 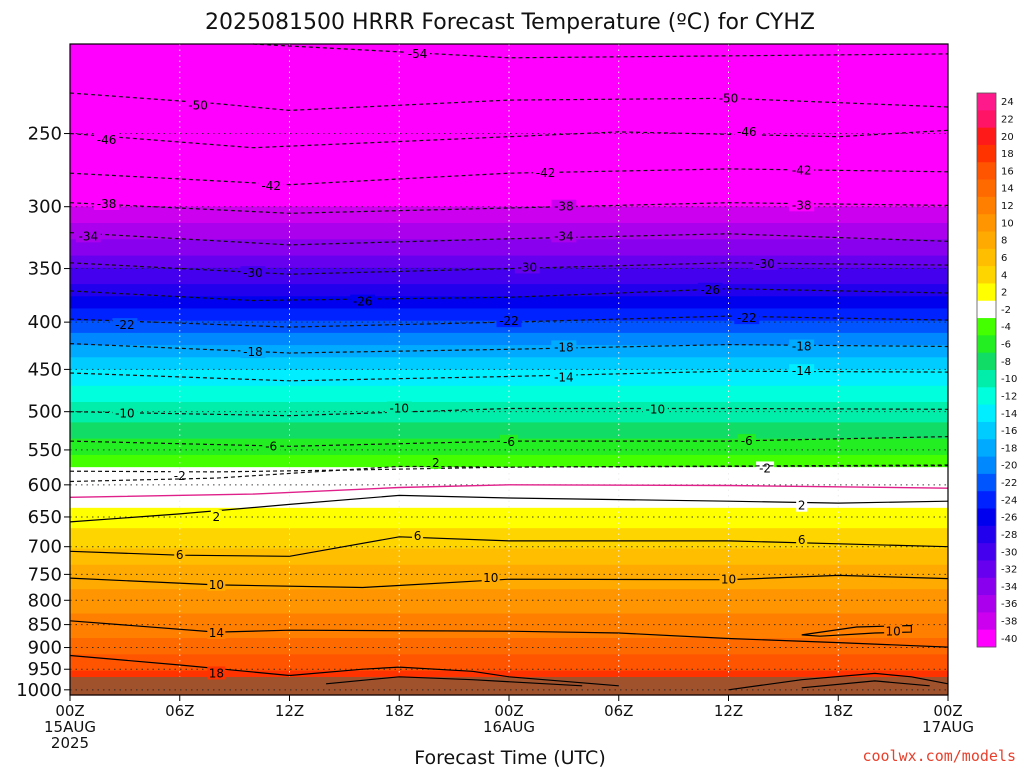 I want to click on colorbar-label: 16, so click(x=1007, y=171).